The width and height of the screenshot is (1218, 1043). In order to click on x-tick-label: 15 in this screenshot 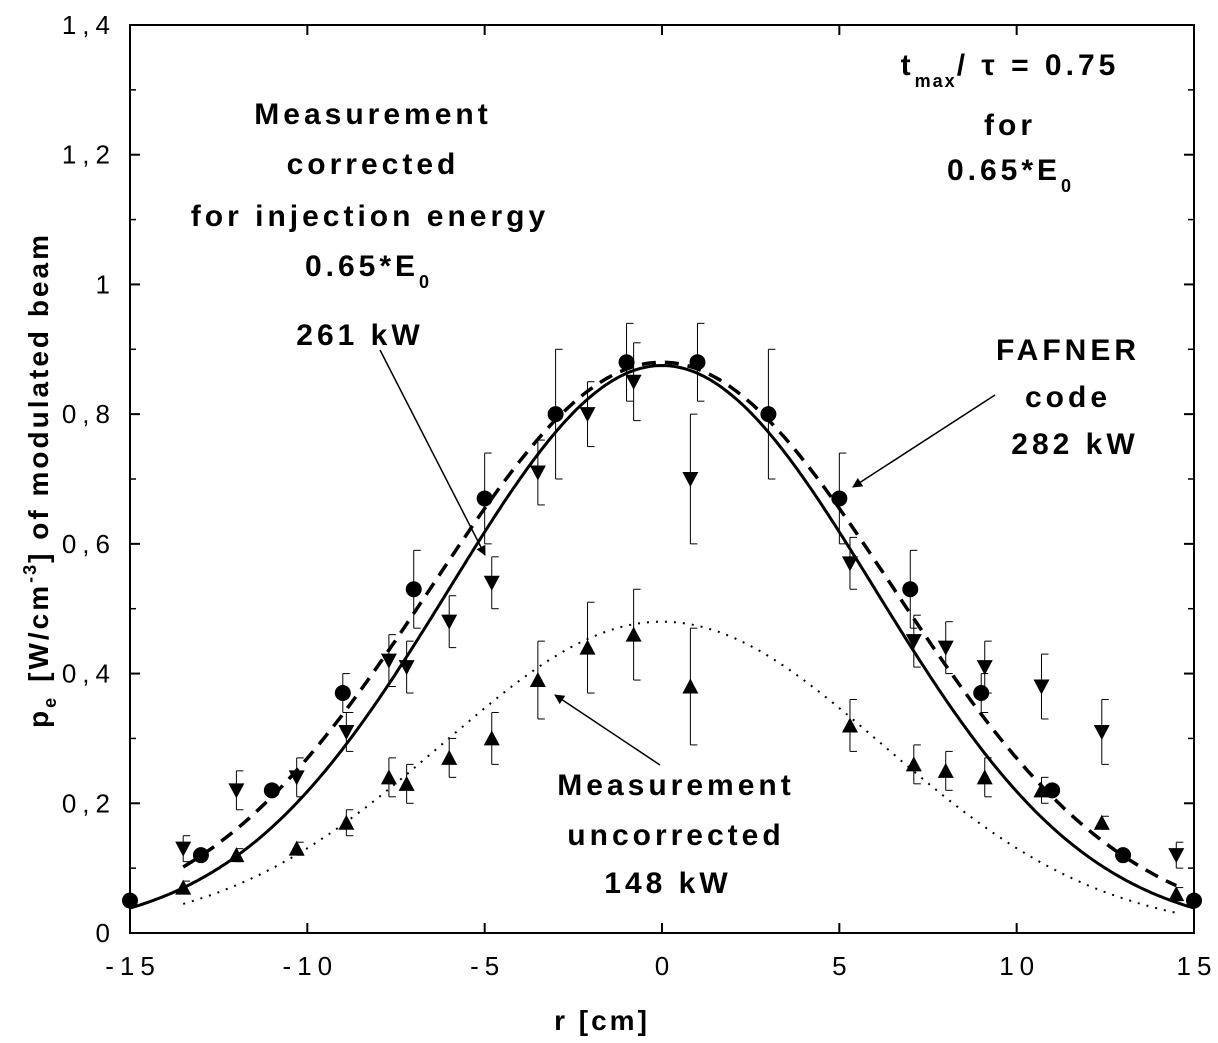, I will do `click(1197, 966)`.